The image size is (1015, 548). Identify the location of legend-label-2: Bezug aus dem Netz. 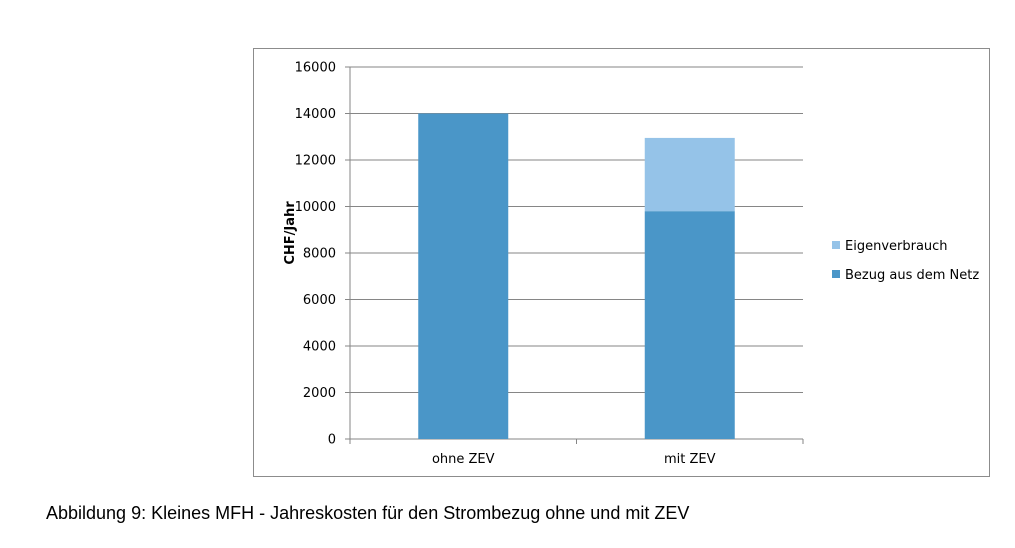
(912, 275).